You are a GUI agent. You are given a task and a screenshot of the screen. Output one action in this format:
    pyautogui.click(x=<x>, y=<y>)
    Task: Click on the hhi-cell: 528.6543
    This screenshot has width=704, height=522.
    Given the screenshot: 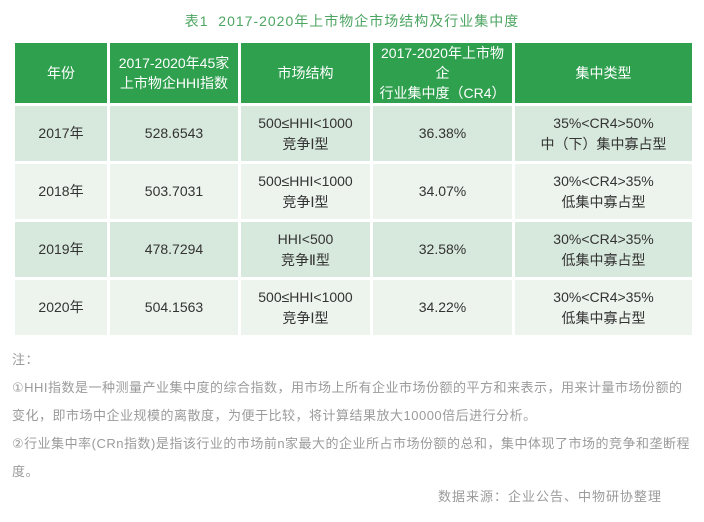 What is the action you would take?
    pyautogui.click(x=174, y=133)
    